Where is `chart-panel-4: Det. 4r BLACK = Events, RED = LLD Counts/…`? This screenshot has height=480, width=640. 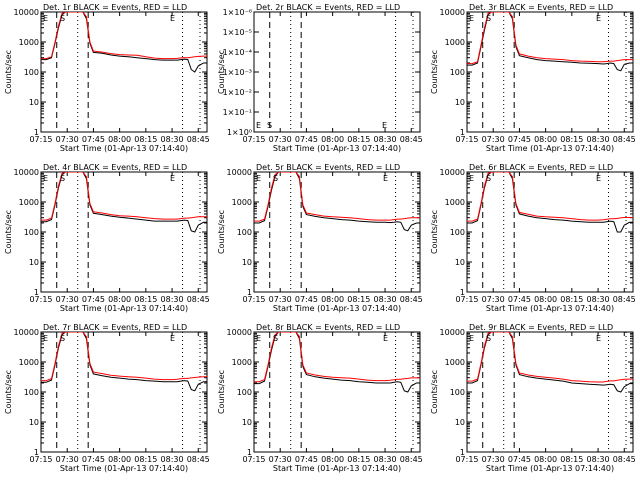
chart-panel-4: Det. 4r BLACK = Events, RED = LLD Counts/… is located at coordinates (107, 238).